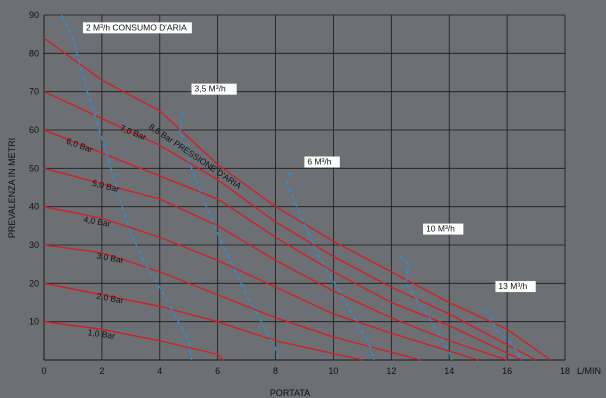 The height and width of the screenshot is (398, 606). Describe the element at coordinates (565, 371) in the screenshot. I see `x-tick-18: 18` at that location.